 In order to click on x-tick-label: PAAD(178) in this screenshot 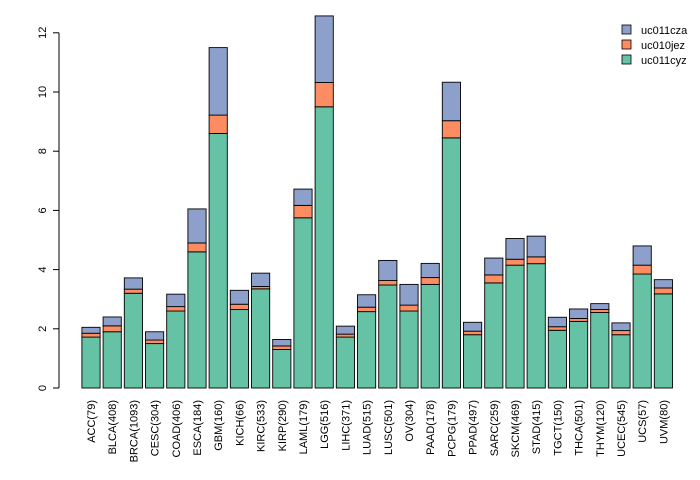, I will do `click(431, 427)`.